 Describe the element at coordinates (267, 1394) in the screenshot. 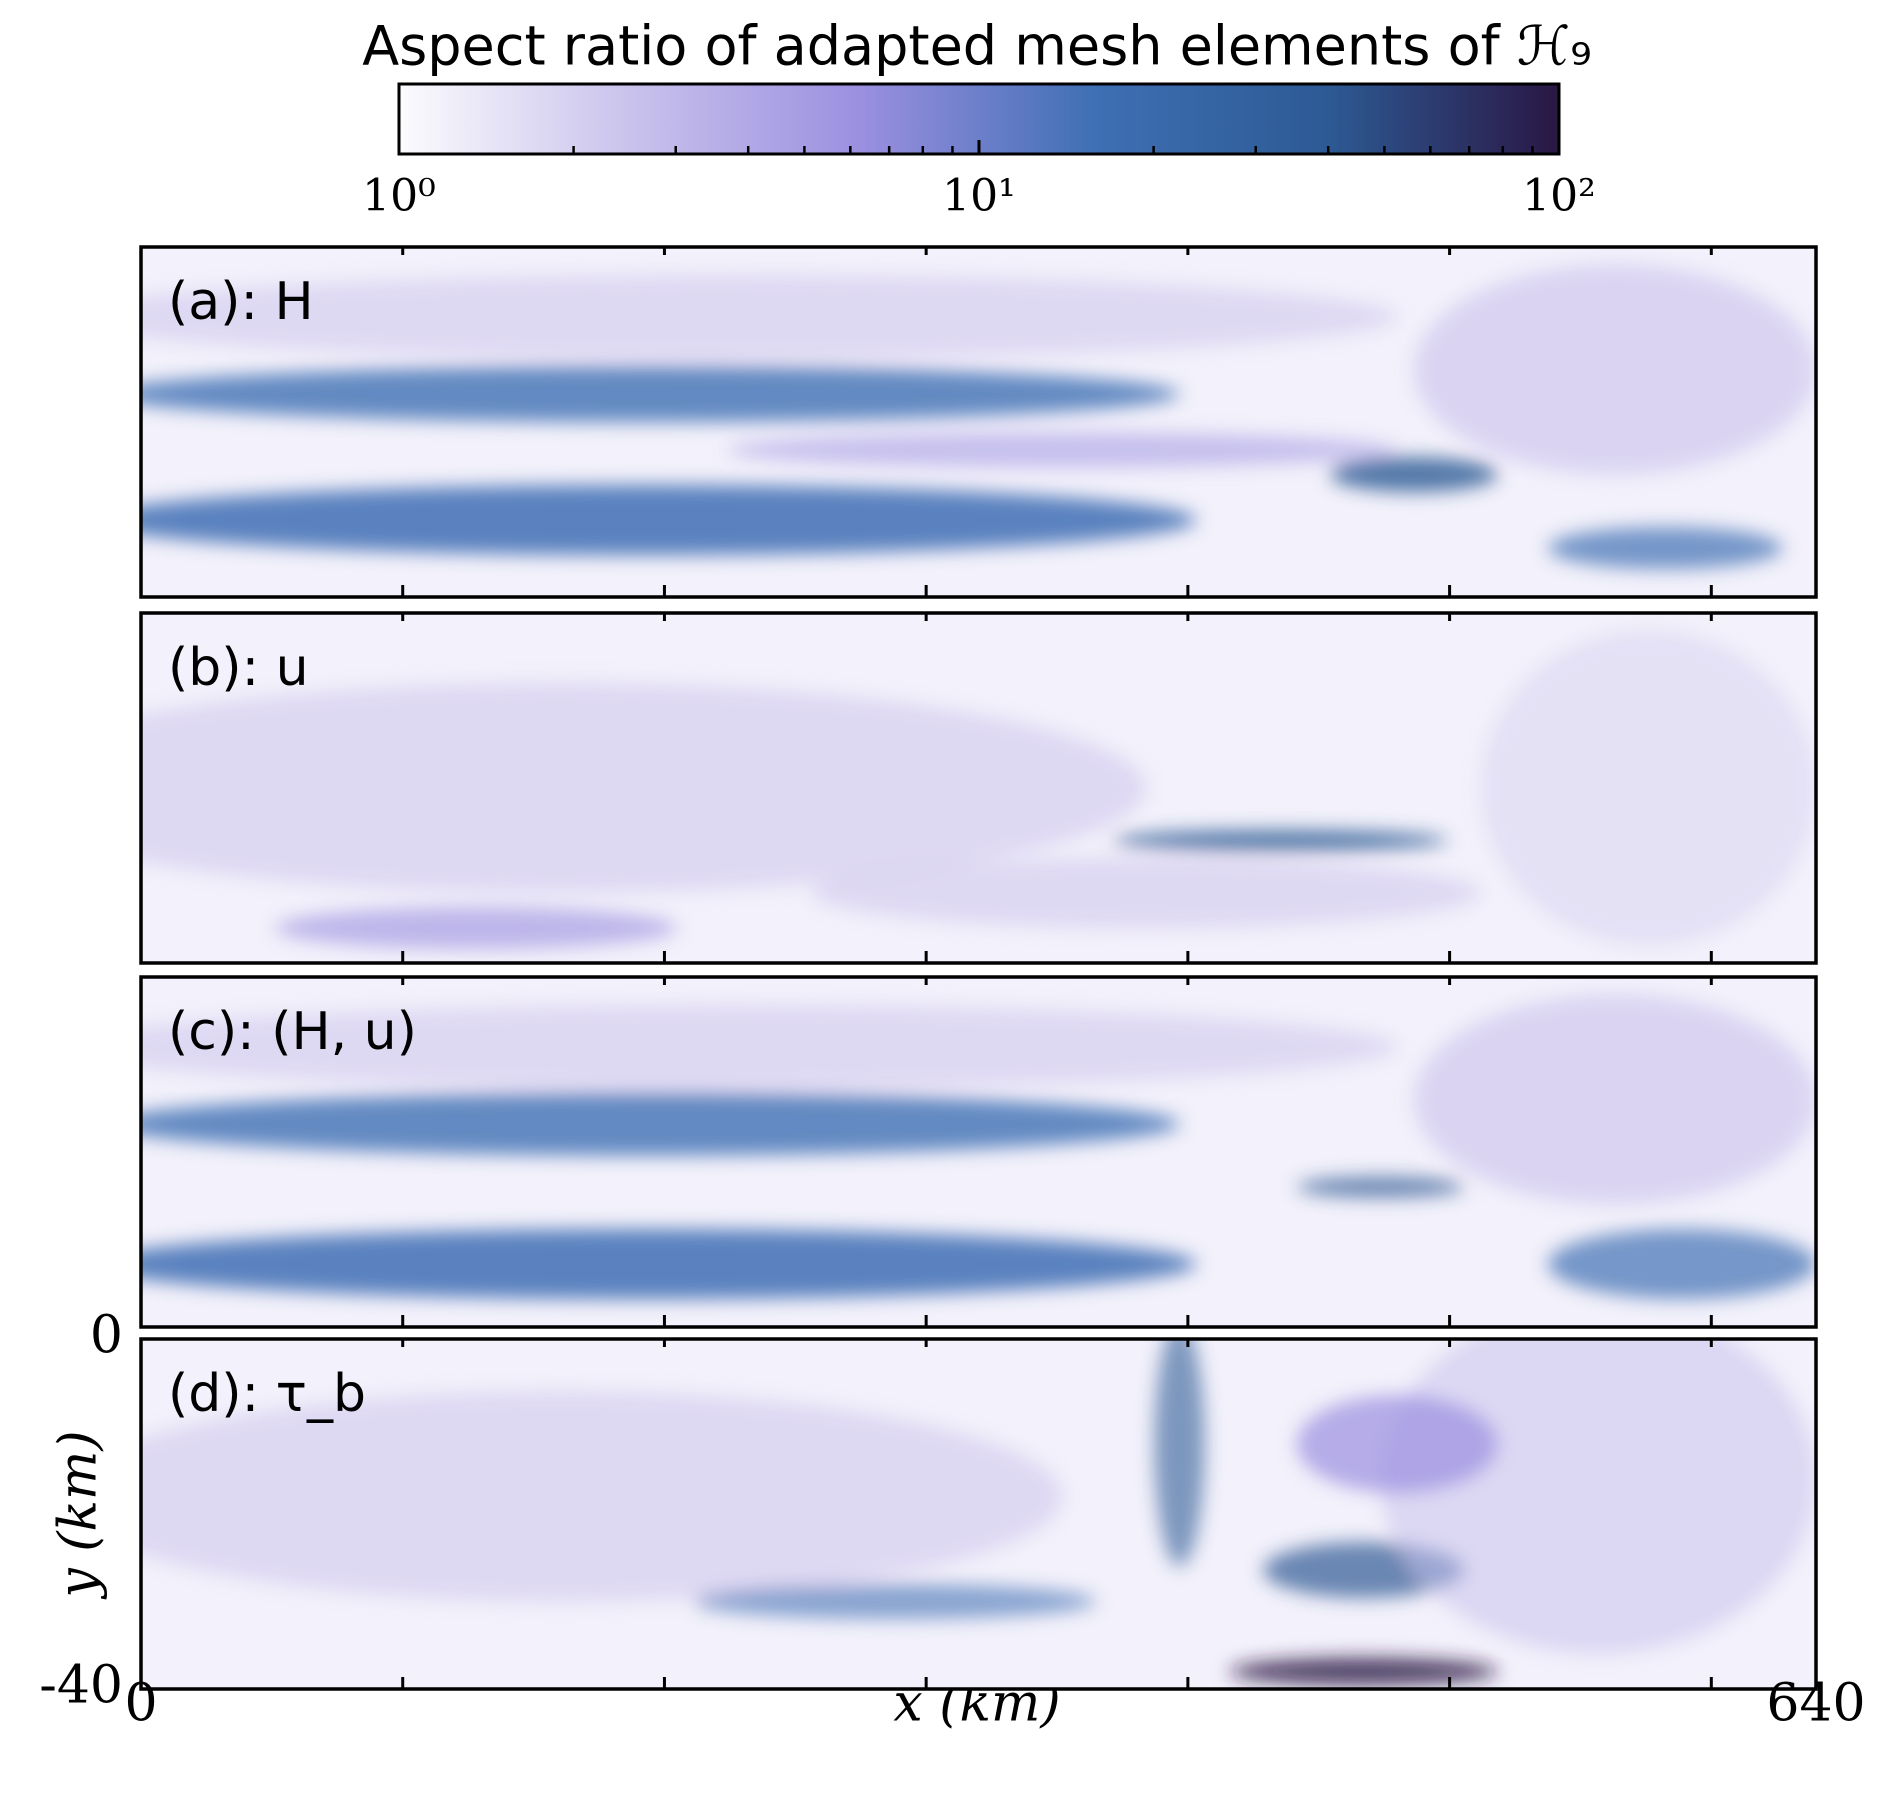

I see `panel-label: (d): τ_b` at that location.